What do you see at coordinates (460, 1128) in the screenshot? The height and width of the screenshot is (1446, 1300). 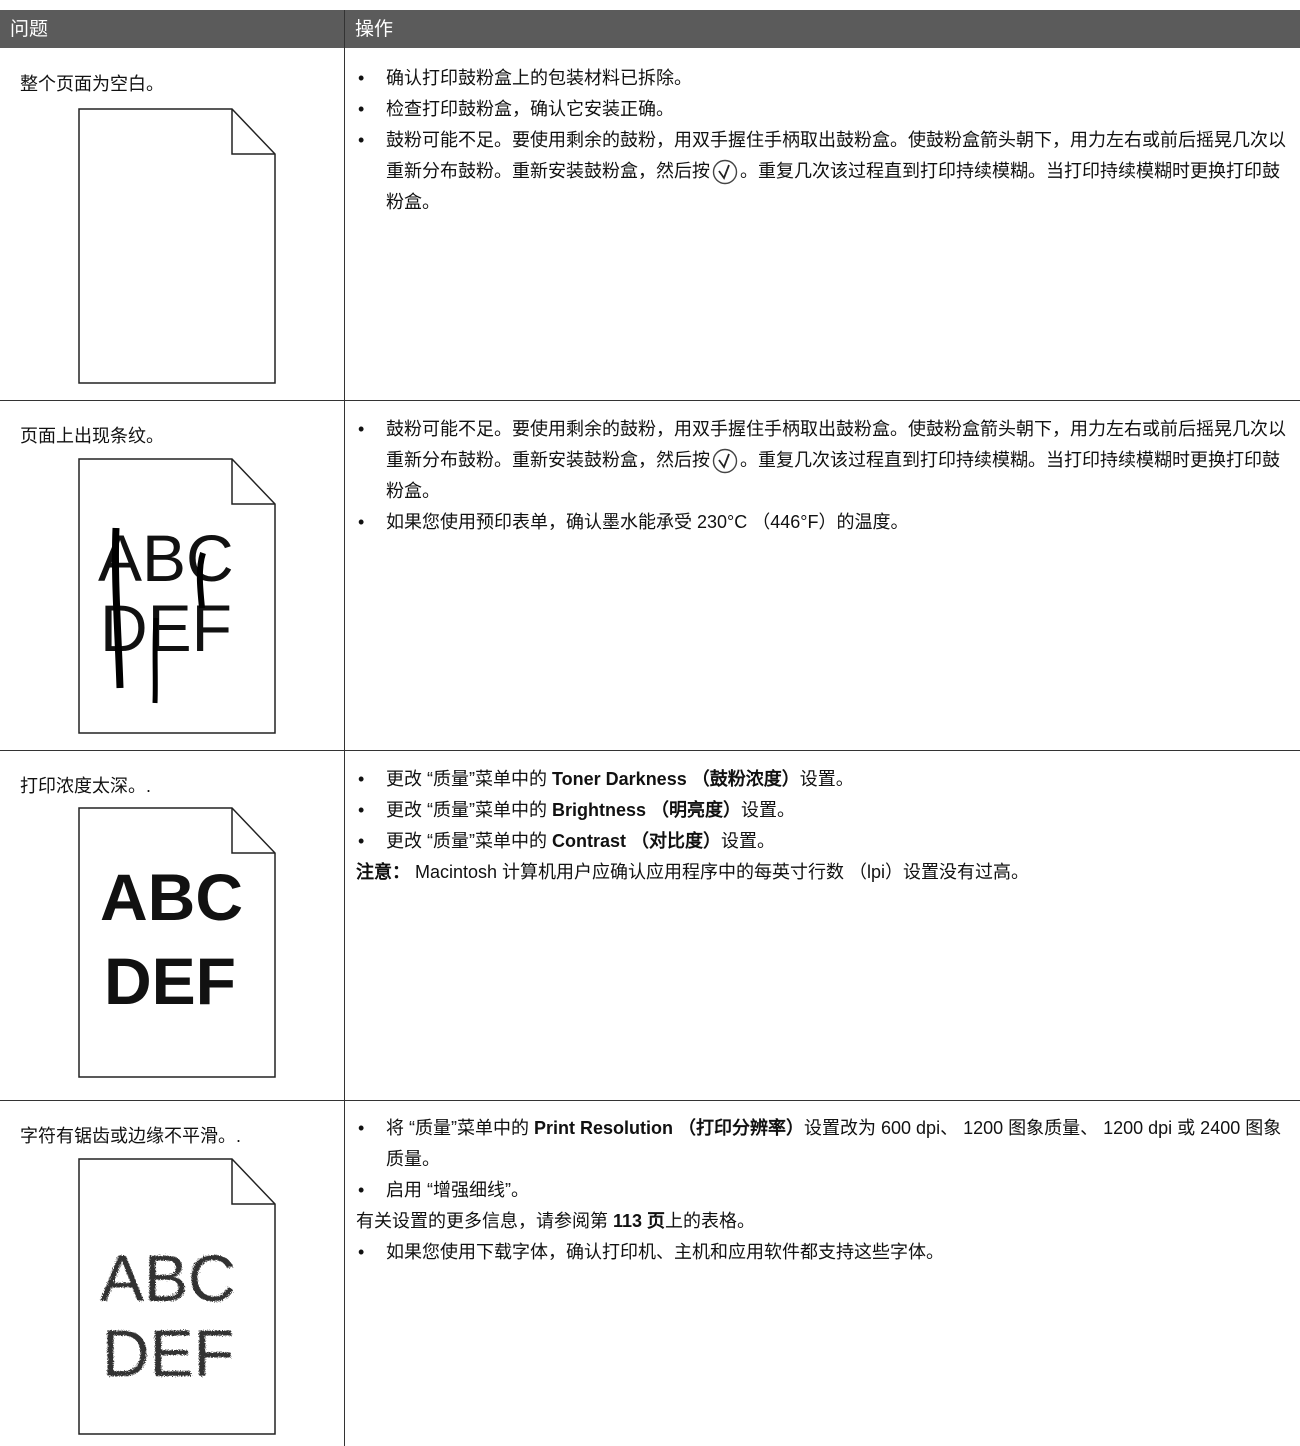 I see `text: 将 “质量”菜单中的` at bounding box center [460, 1128].